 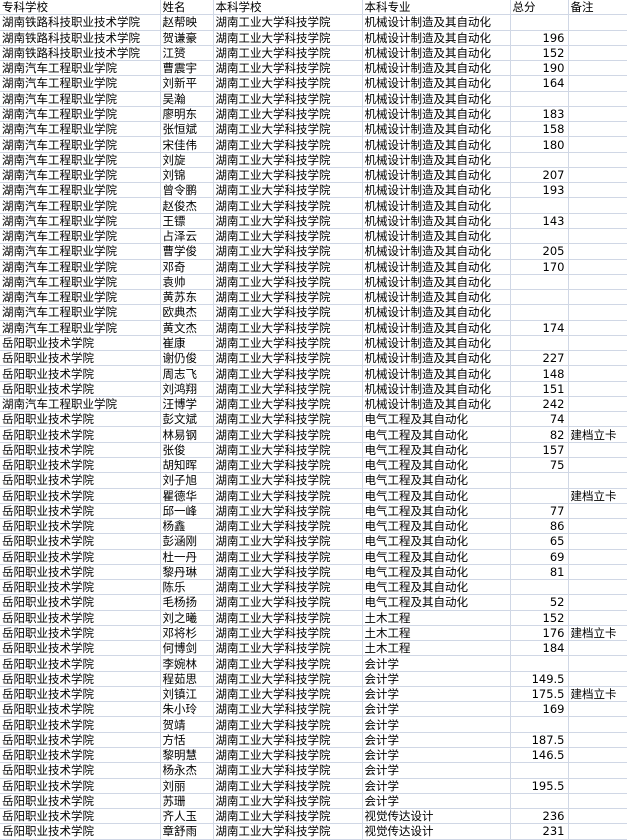 What do you see at coordinates (187, 38) in the screenshot?
I see `cell-name: 贺谦豪` at bounding box center [187, 38].